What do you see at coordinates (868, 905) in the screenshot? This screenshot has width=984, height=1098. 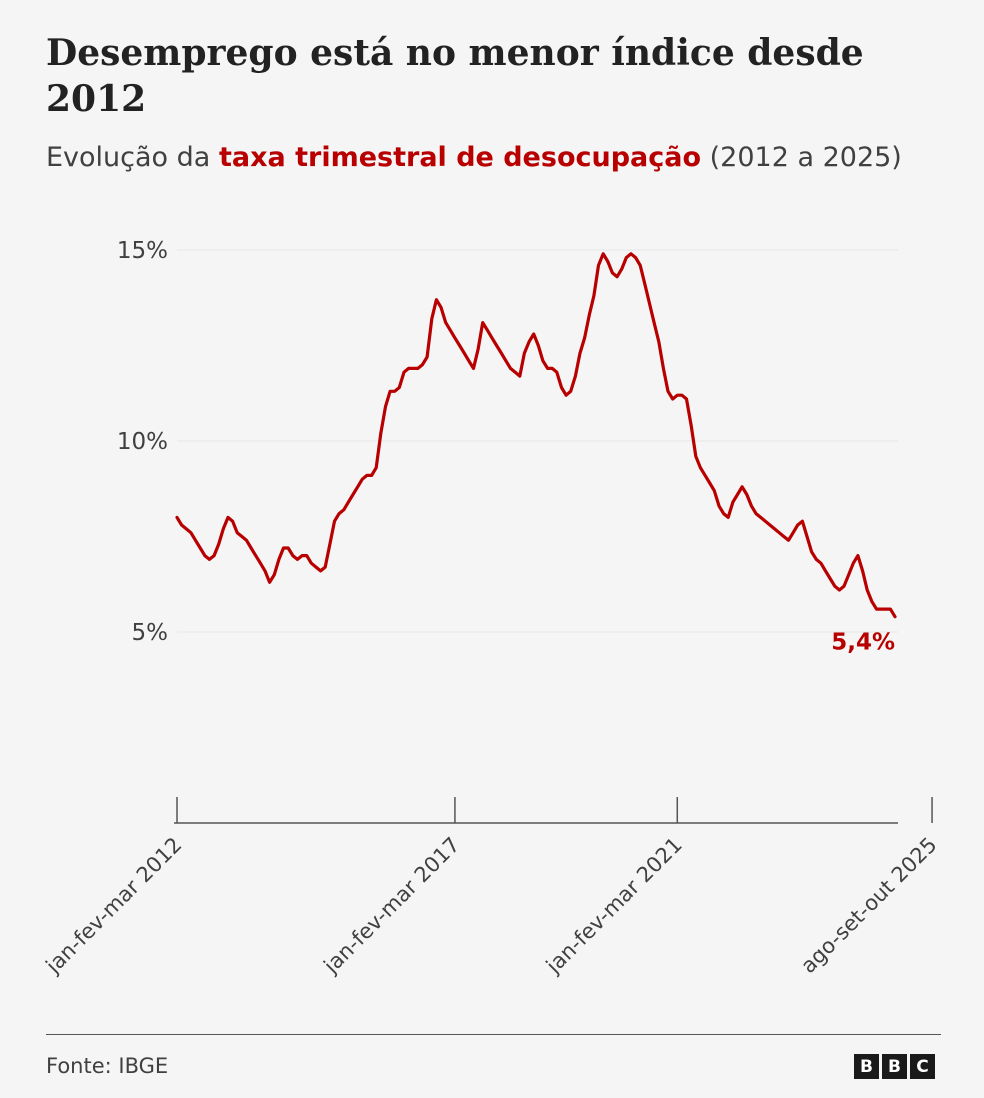 I see `x-tick-label: ago-set-out 2025` at bounding box center [868, 905].